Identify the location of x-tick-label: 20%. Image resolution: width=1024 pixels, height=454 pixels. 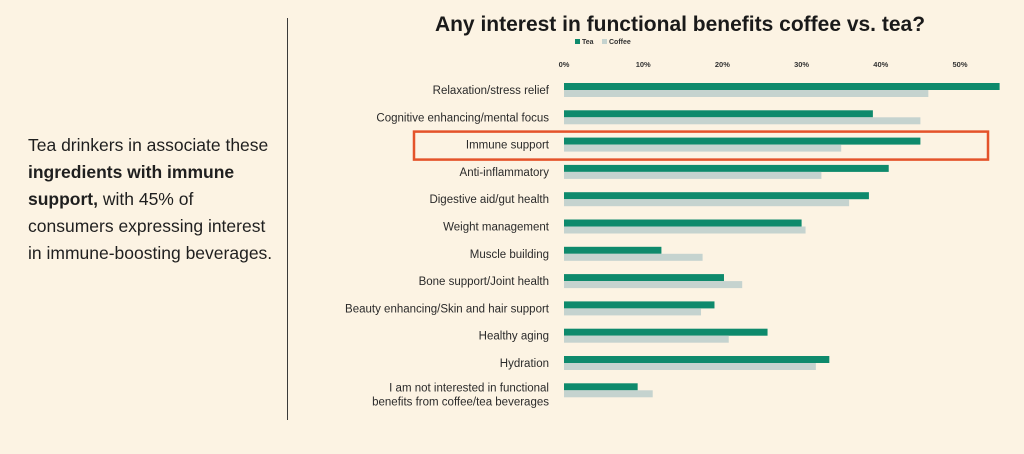
(722, 64).